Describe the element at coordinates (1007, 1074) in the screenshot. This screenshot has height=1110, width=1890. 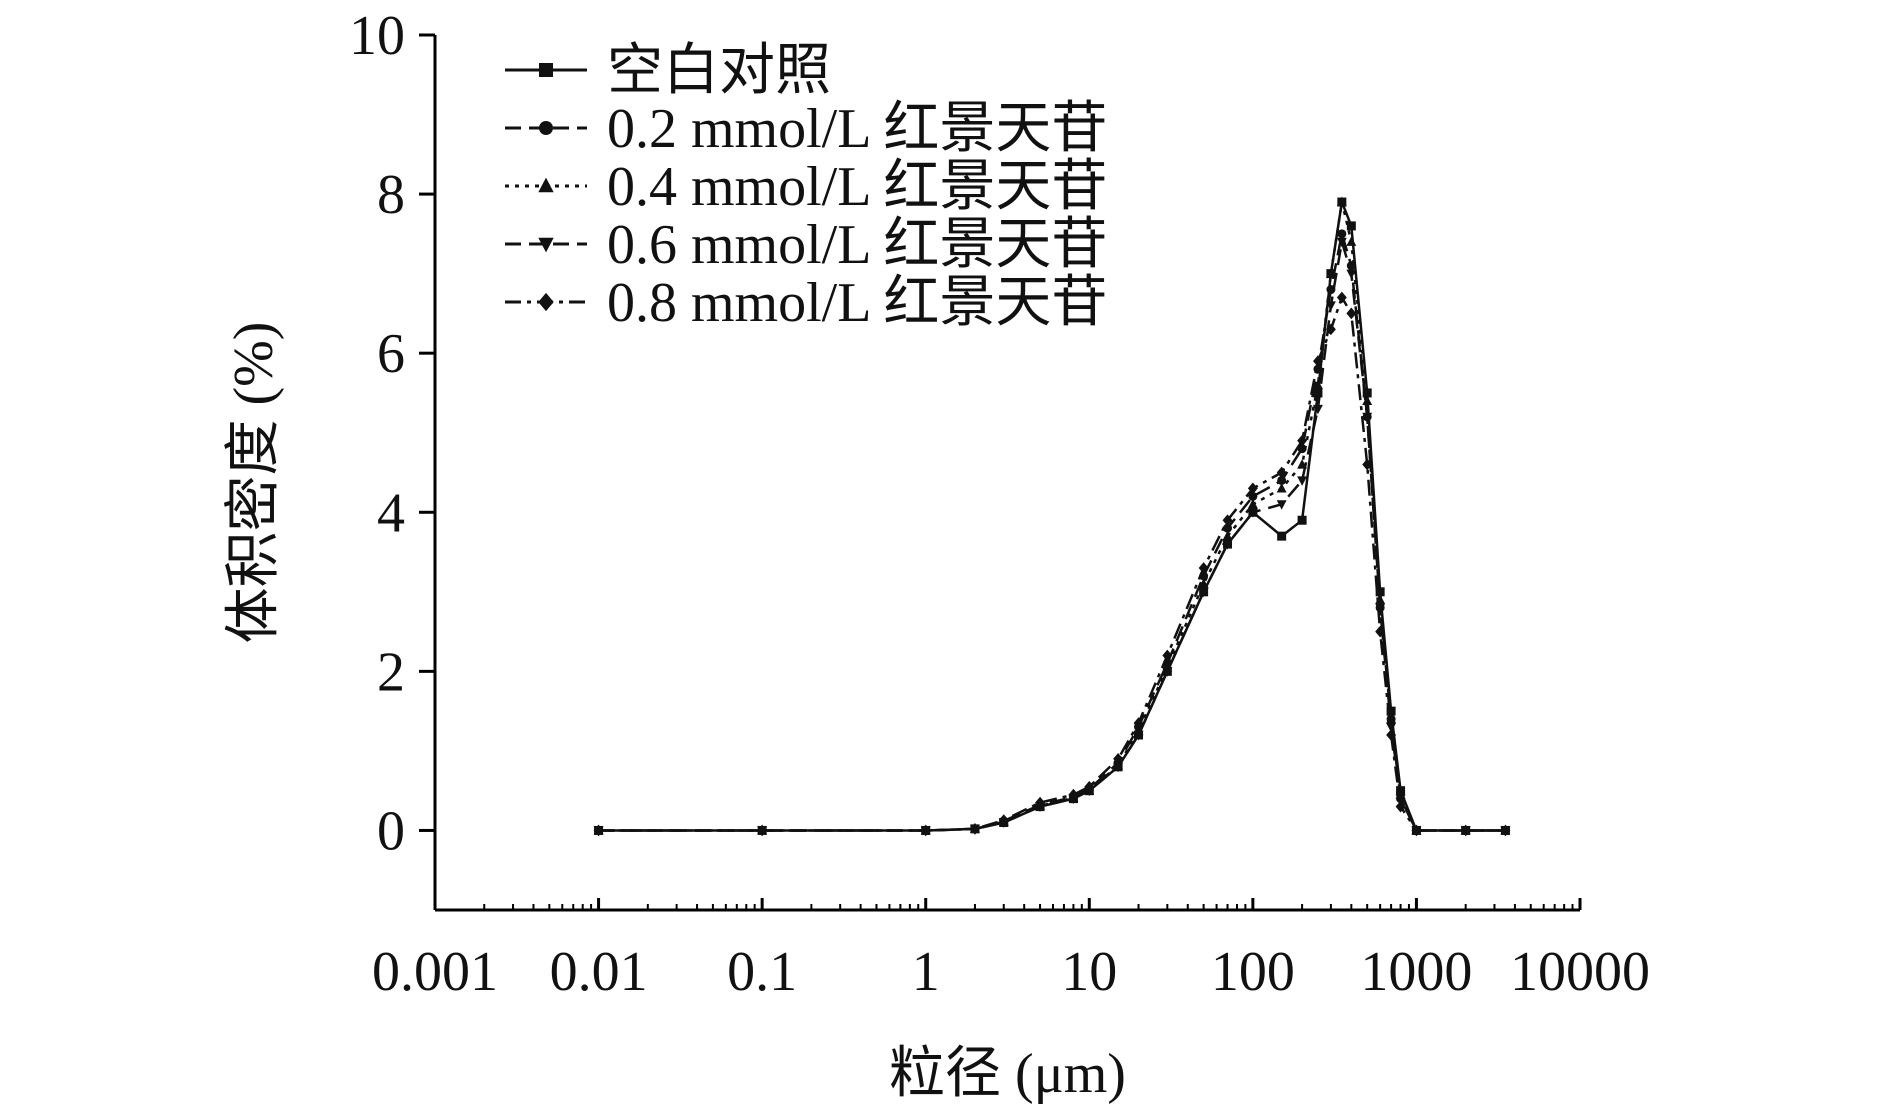
I see `x-axis-title: 粒径 (μm)` at that location.